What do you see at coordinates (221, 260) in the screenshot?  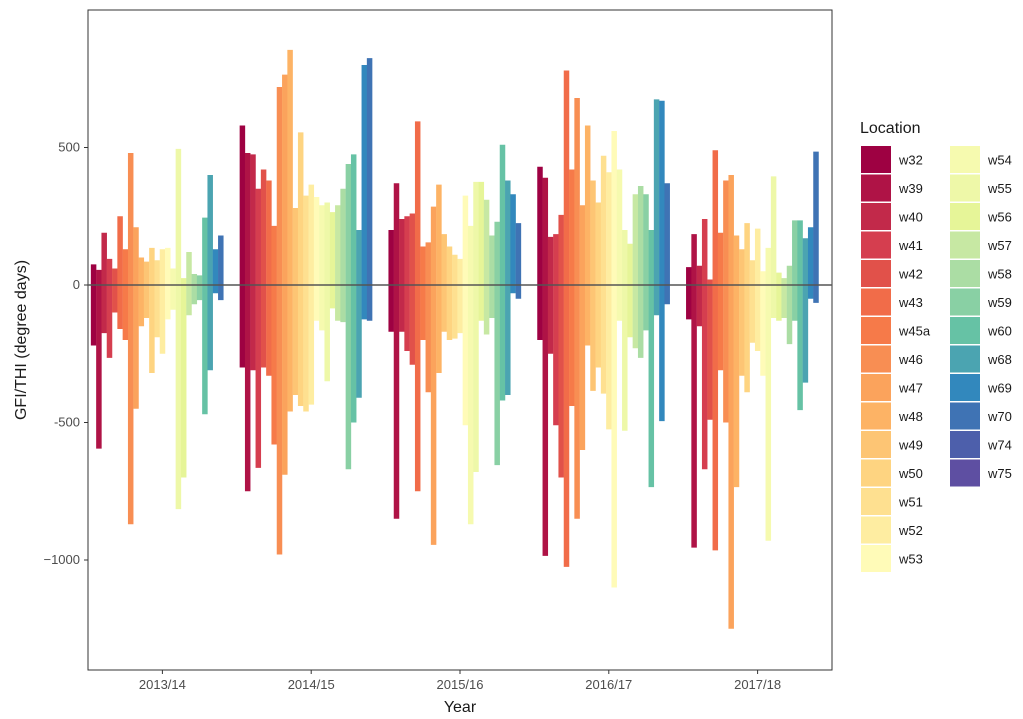 I see `bar-w70-2013/14-positive` at bounding box center [221, 260].